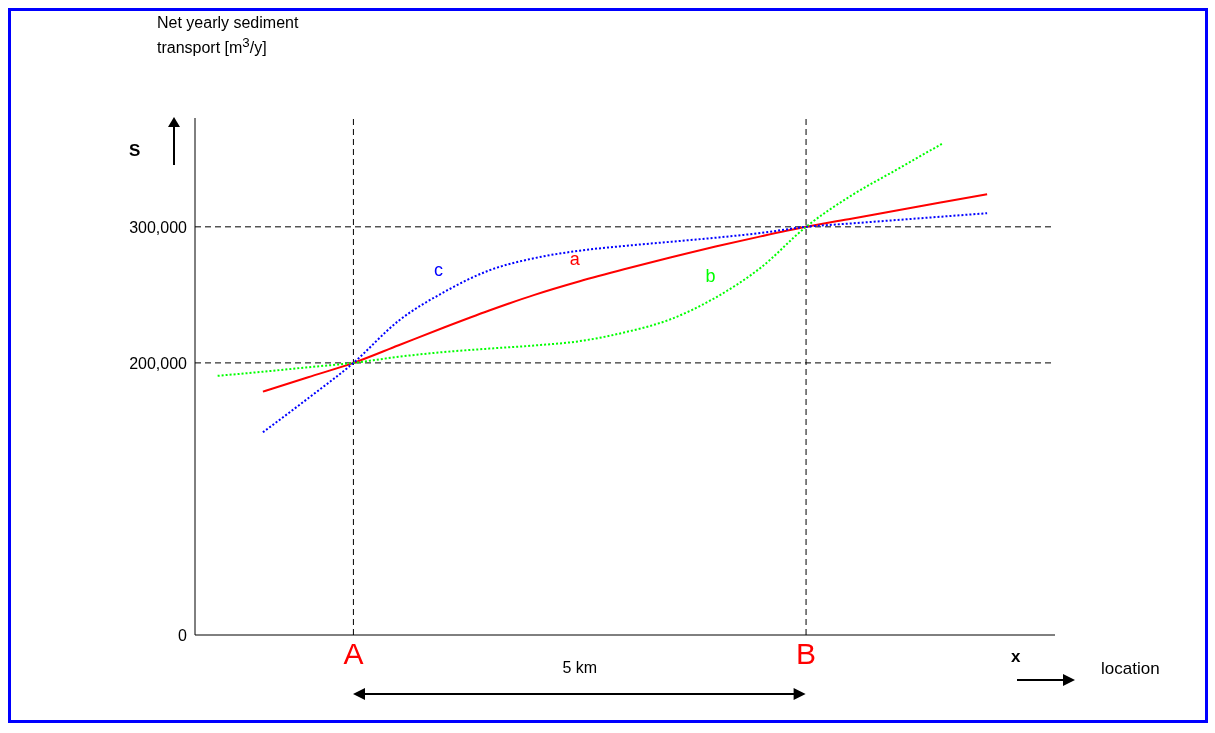  I want to click on y-tick-label: 0, so click(183, 635).